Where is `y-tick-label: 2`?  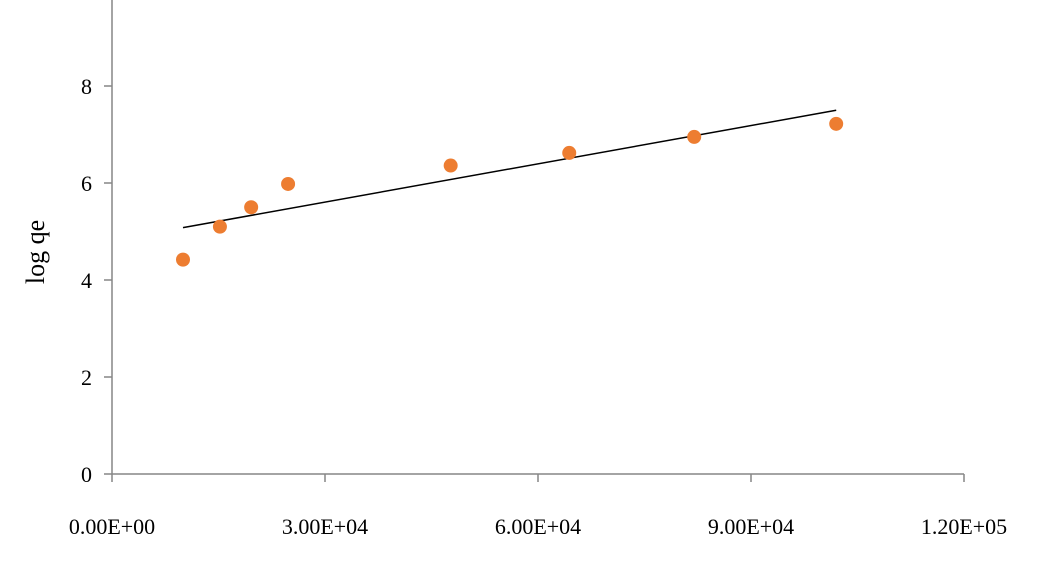 y-tick-label: 2 is located at coordinates (86, 377).